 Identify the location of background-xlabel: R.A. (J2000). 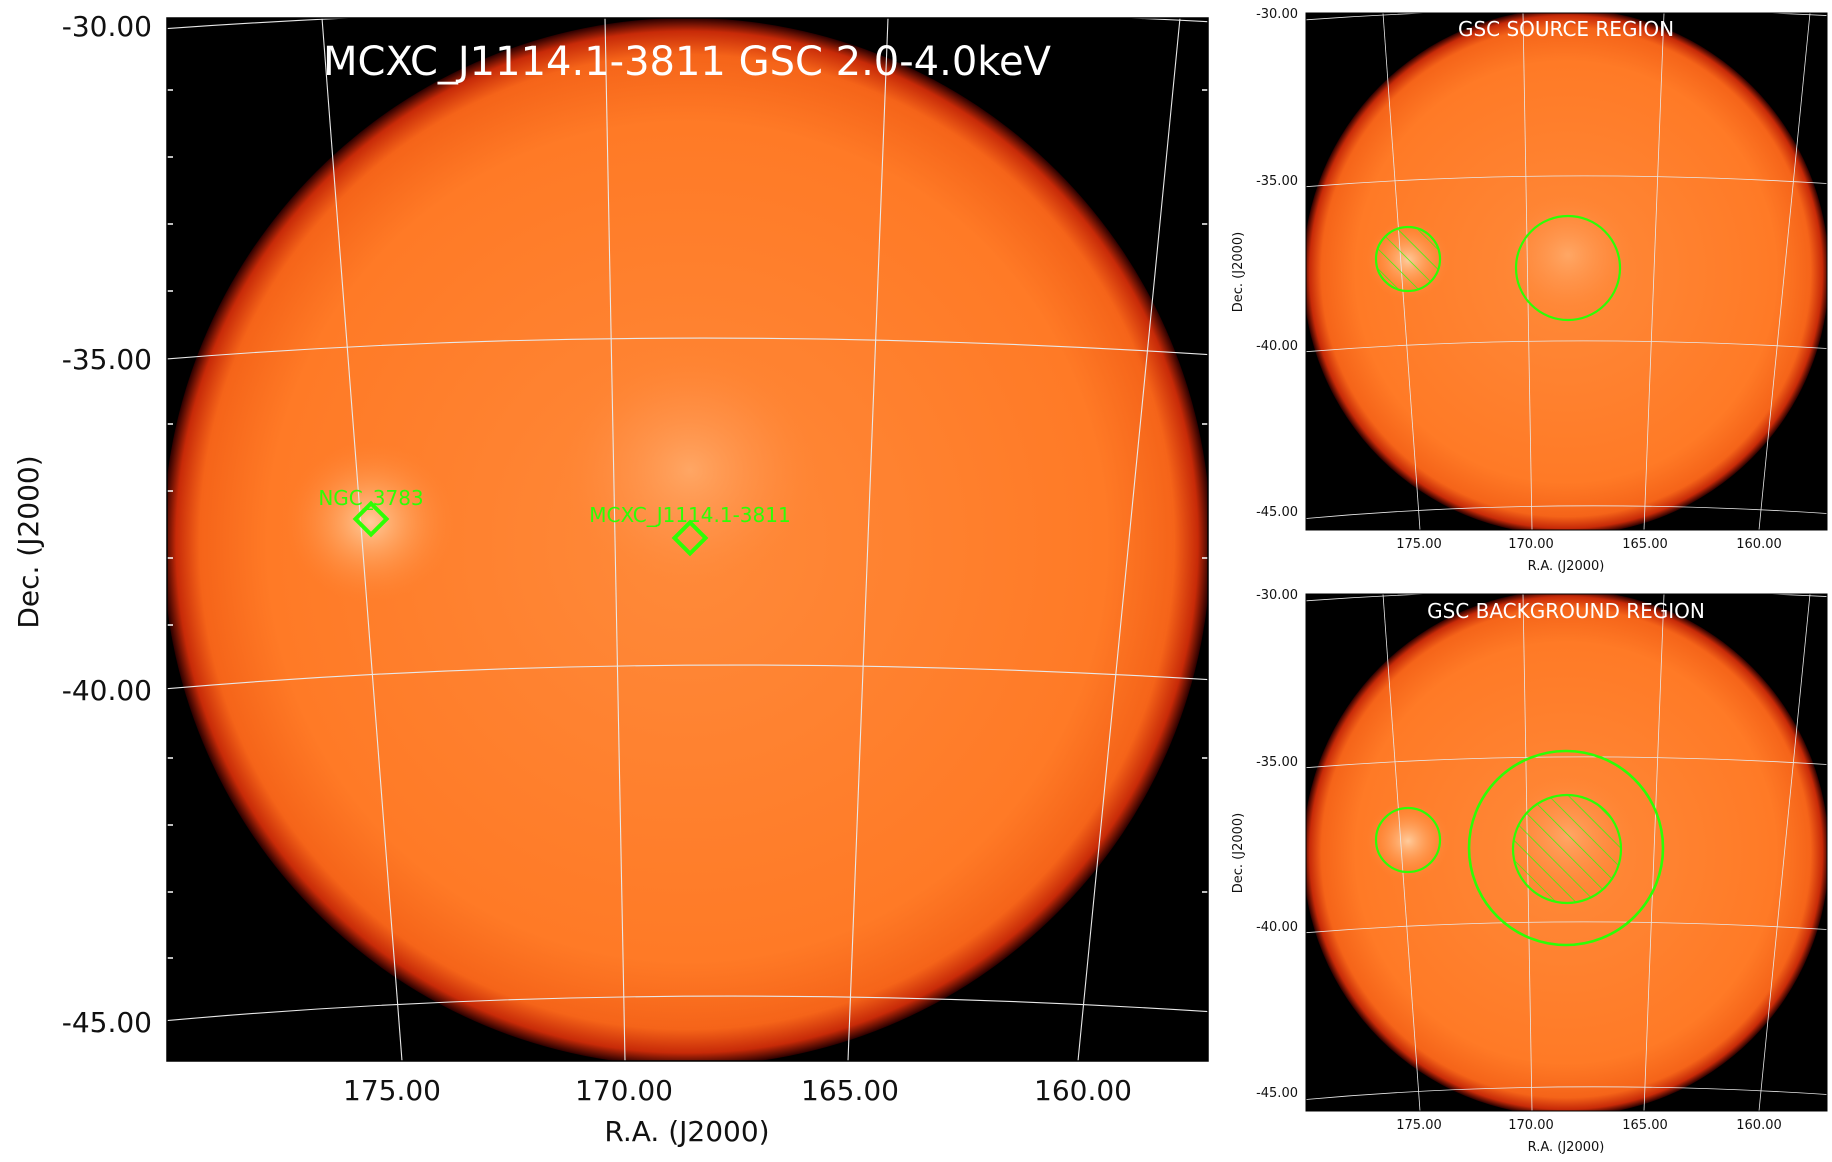
(1566, 1147).